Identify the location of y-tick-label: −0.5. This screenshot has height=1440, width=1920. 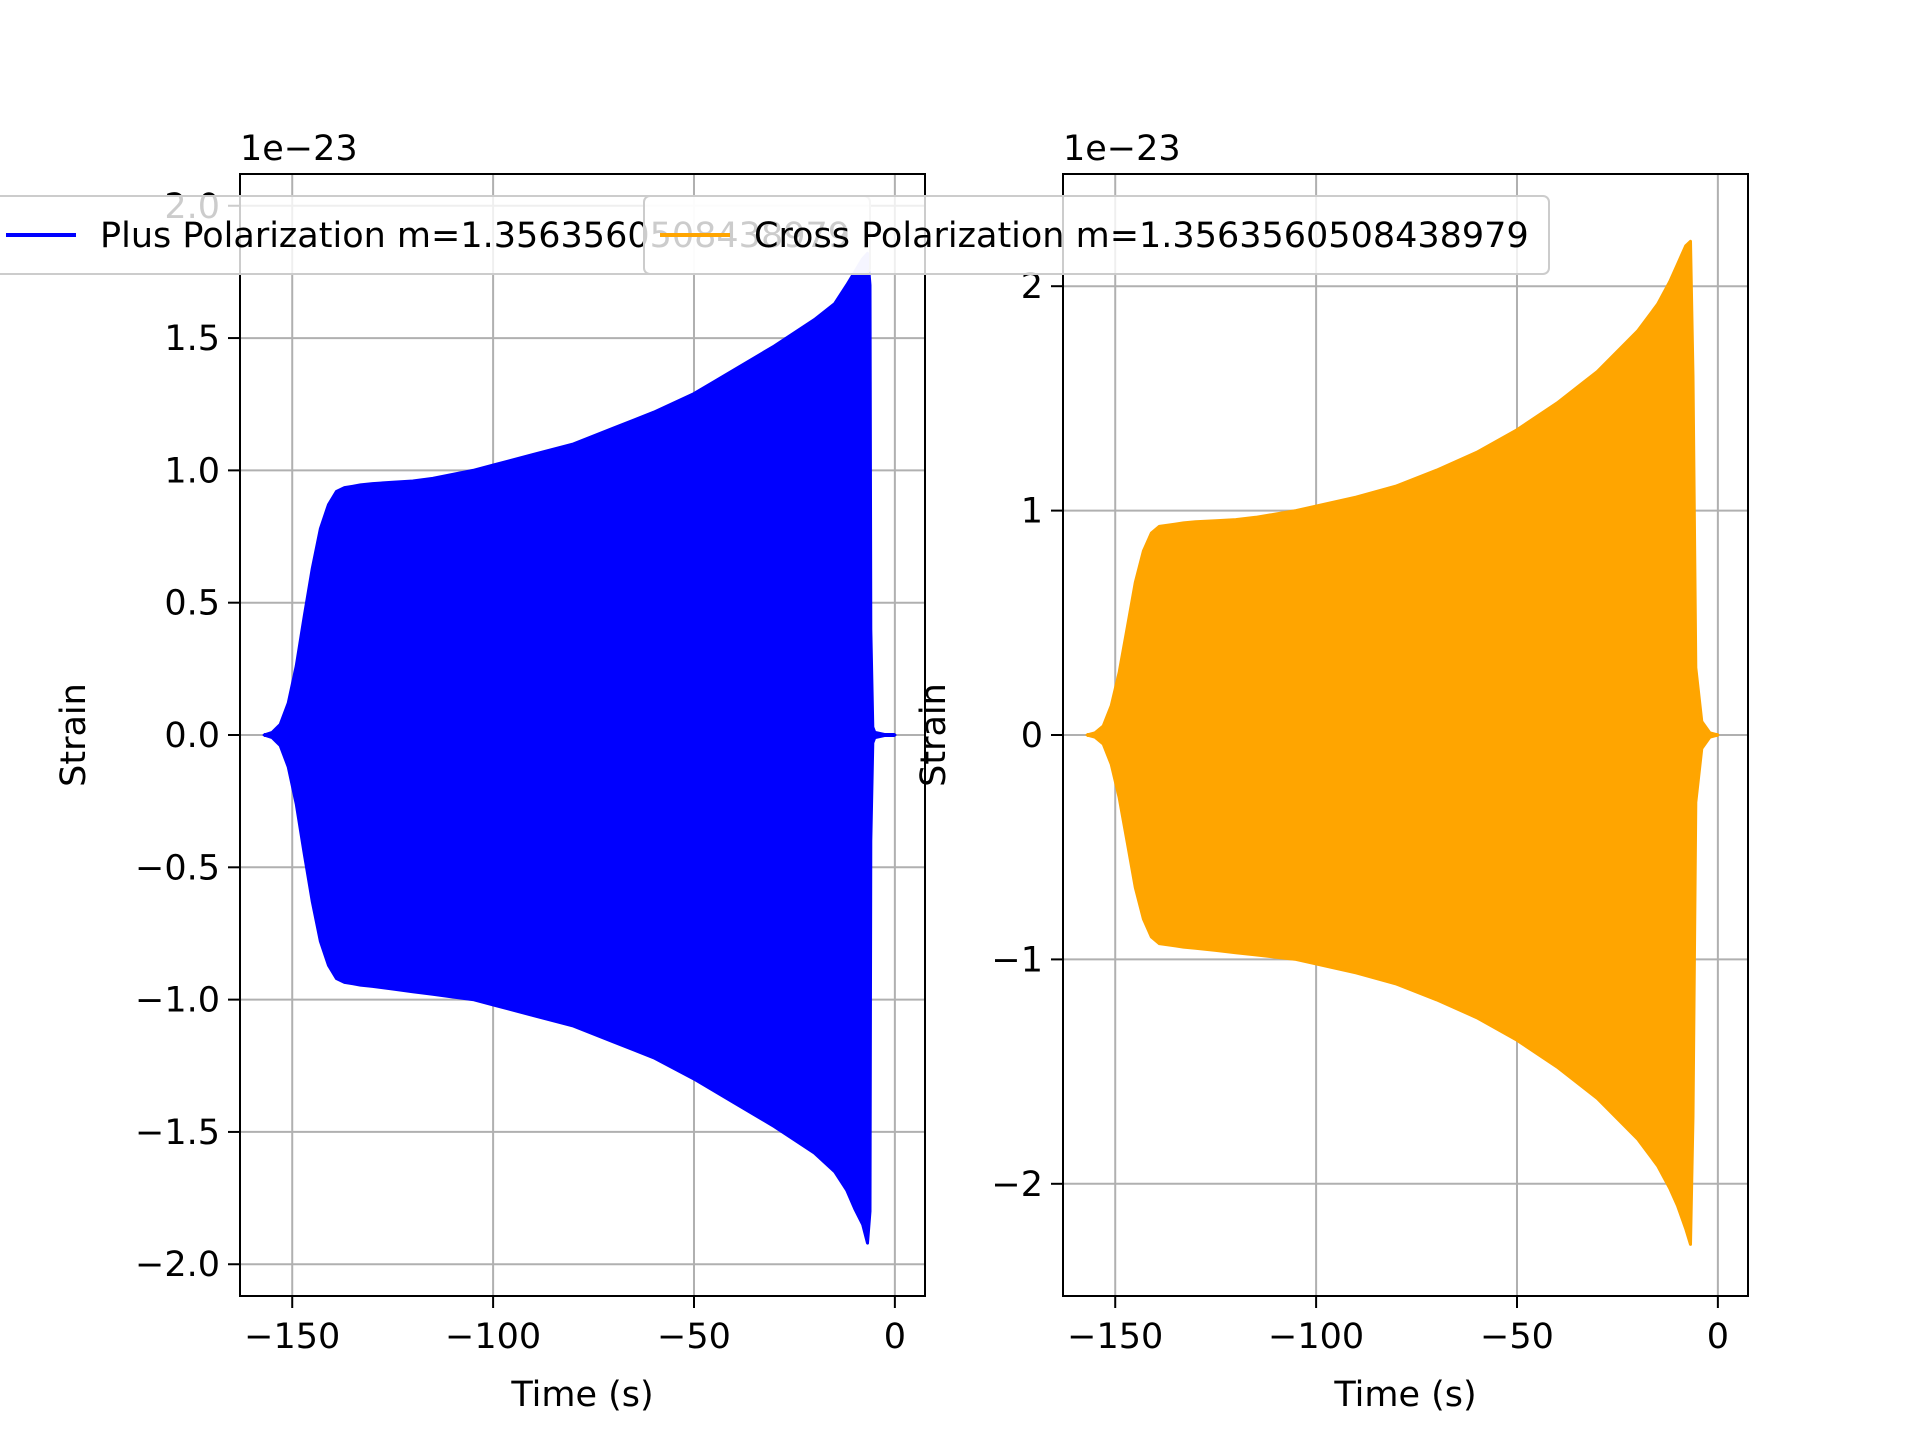
(177, 868).